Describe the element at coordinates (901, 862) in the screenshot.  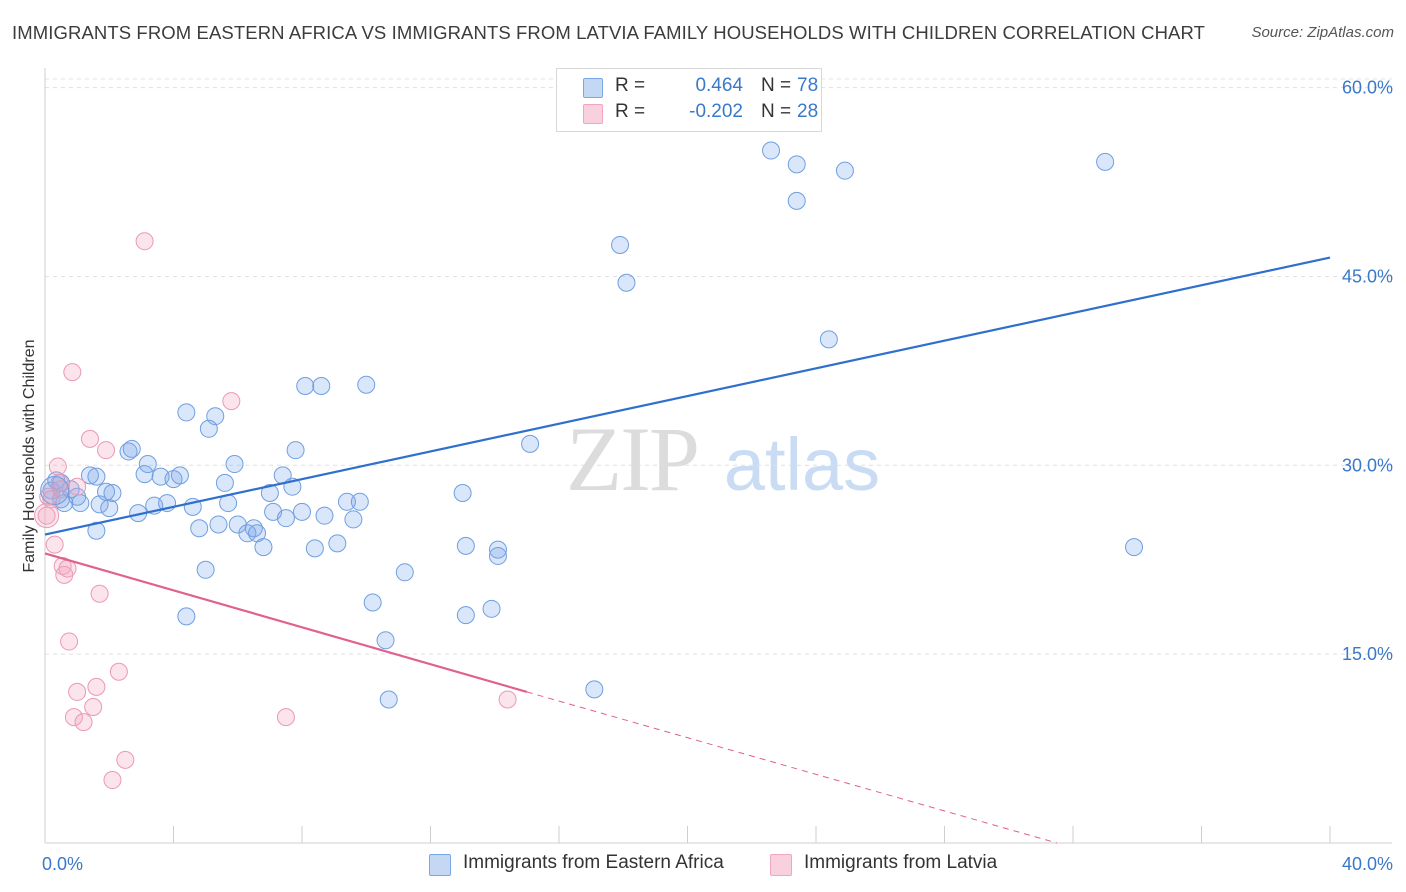
I see `bottom-legend-label: Immigrants from Latvia` at that location.